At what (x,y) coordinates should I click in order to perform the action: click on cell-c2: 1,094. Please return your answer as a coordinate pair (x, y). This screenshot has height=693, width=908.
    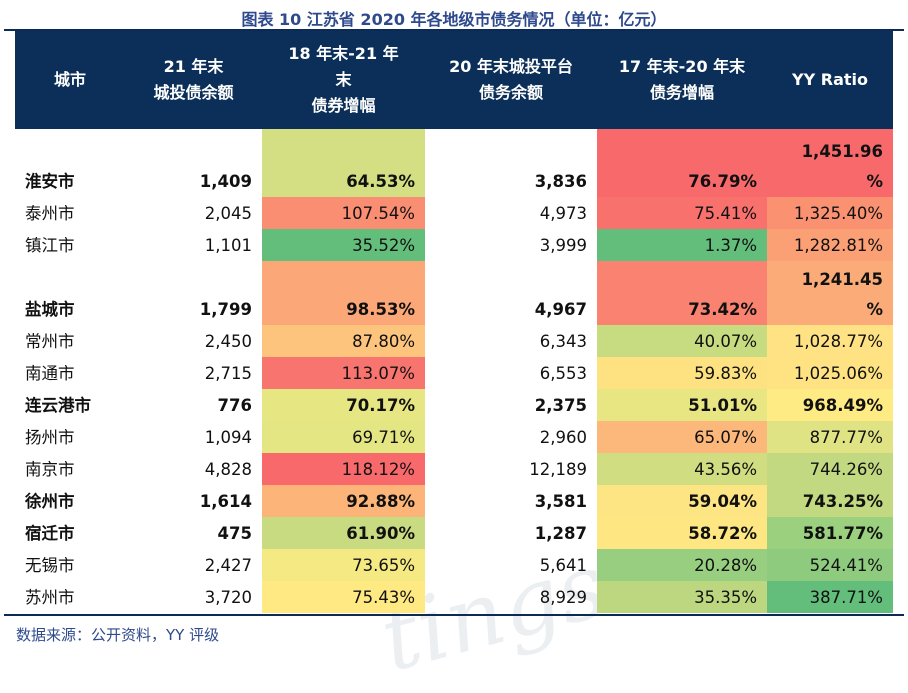
    Looking at the image, I should click on (228, 437).